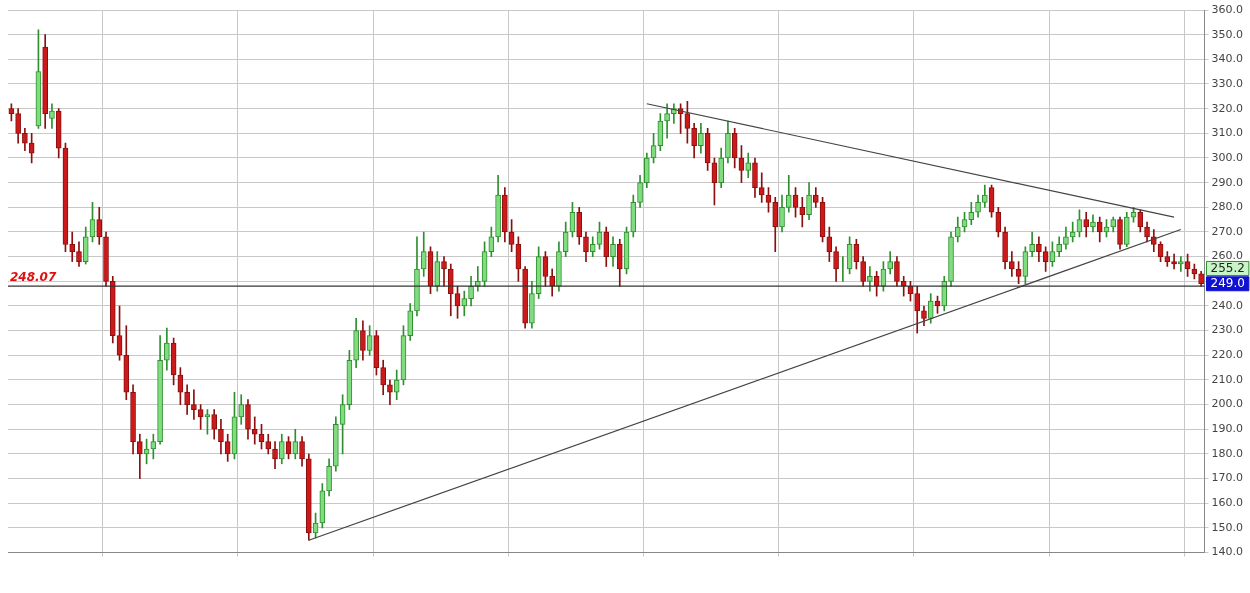 The height and width of the screenshot is (593, 1250). I want to click on y-tick-label: 260.0, so click(1227, 256).